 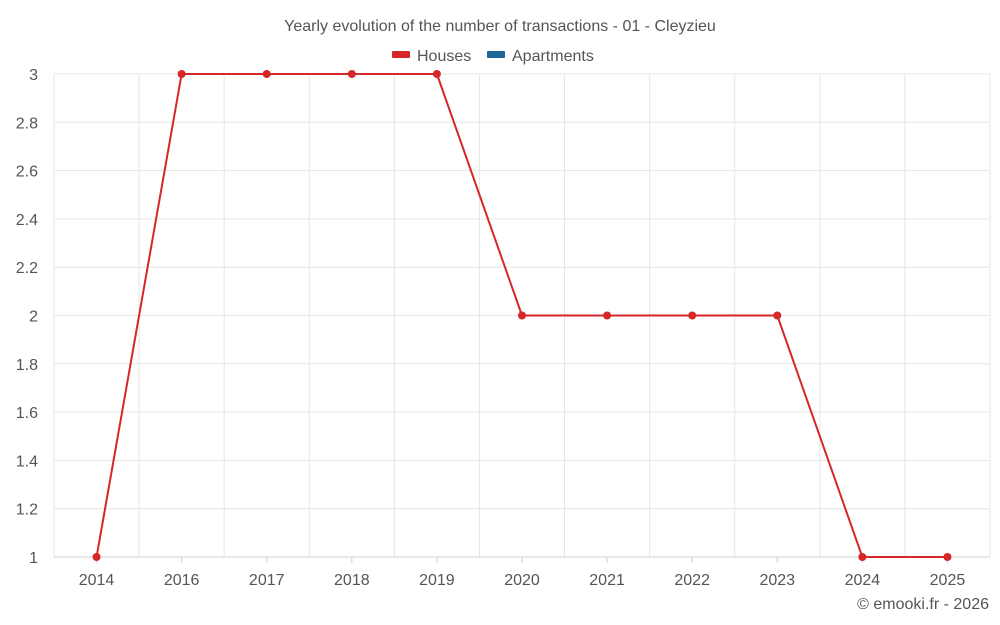 I want to click on y-tick-label: 2, so click(x=33, y=317).